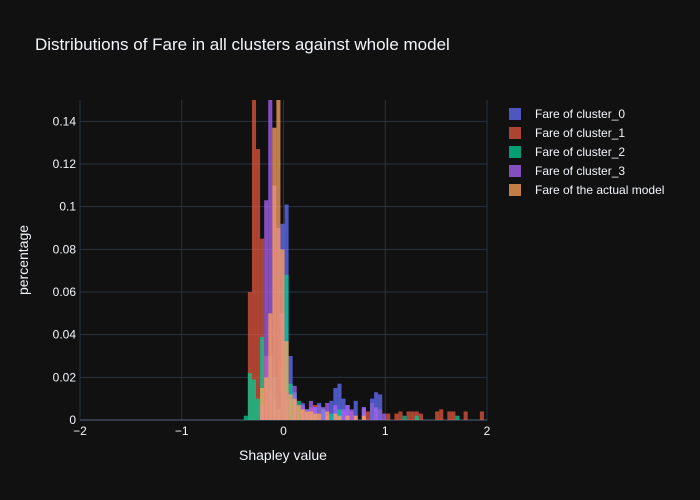 Image resolution: width=700 pixels, height=500 pixels. I want to click on x-tick-labels: −2 −1 0 1 2, so click(282, 431).